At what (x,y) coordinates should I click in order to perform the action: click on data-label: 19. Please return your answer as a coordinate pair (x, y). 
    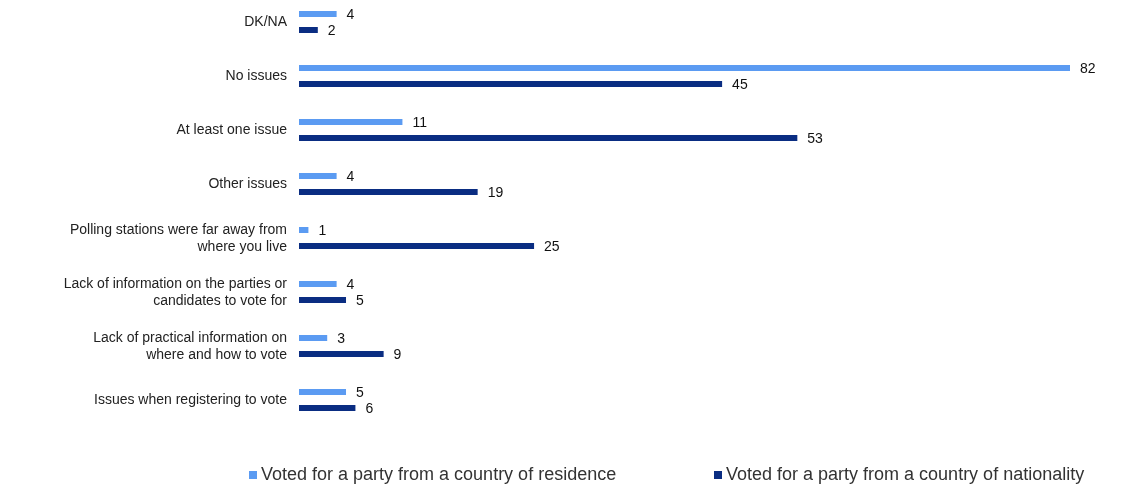
    Looking at the image, I should click on (495, 192).